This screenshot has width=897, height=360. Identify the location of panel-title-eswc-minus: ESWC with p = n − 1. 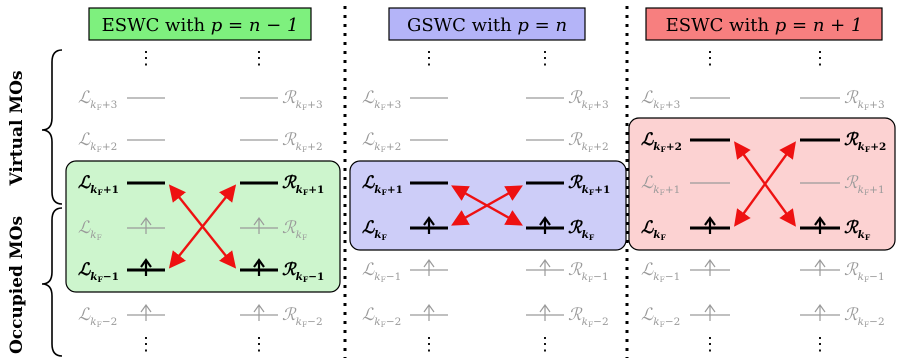
(200, 24).